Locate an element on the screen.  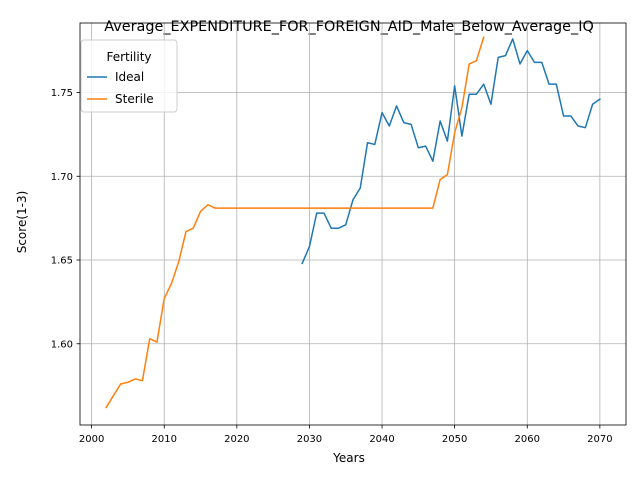
legend-title: Fertility is located at coordinates (128, 57).